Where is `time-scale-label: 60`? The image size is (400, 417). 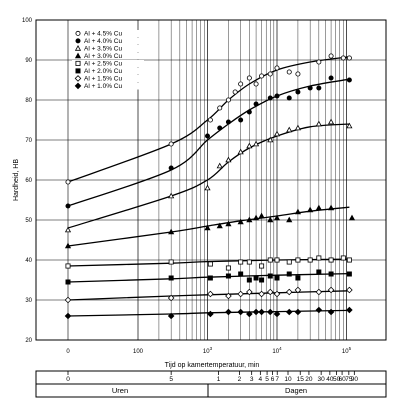 time-scale-label: 60 is located at coordinates (342, 379).